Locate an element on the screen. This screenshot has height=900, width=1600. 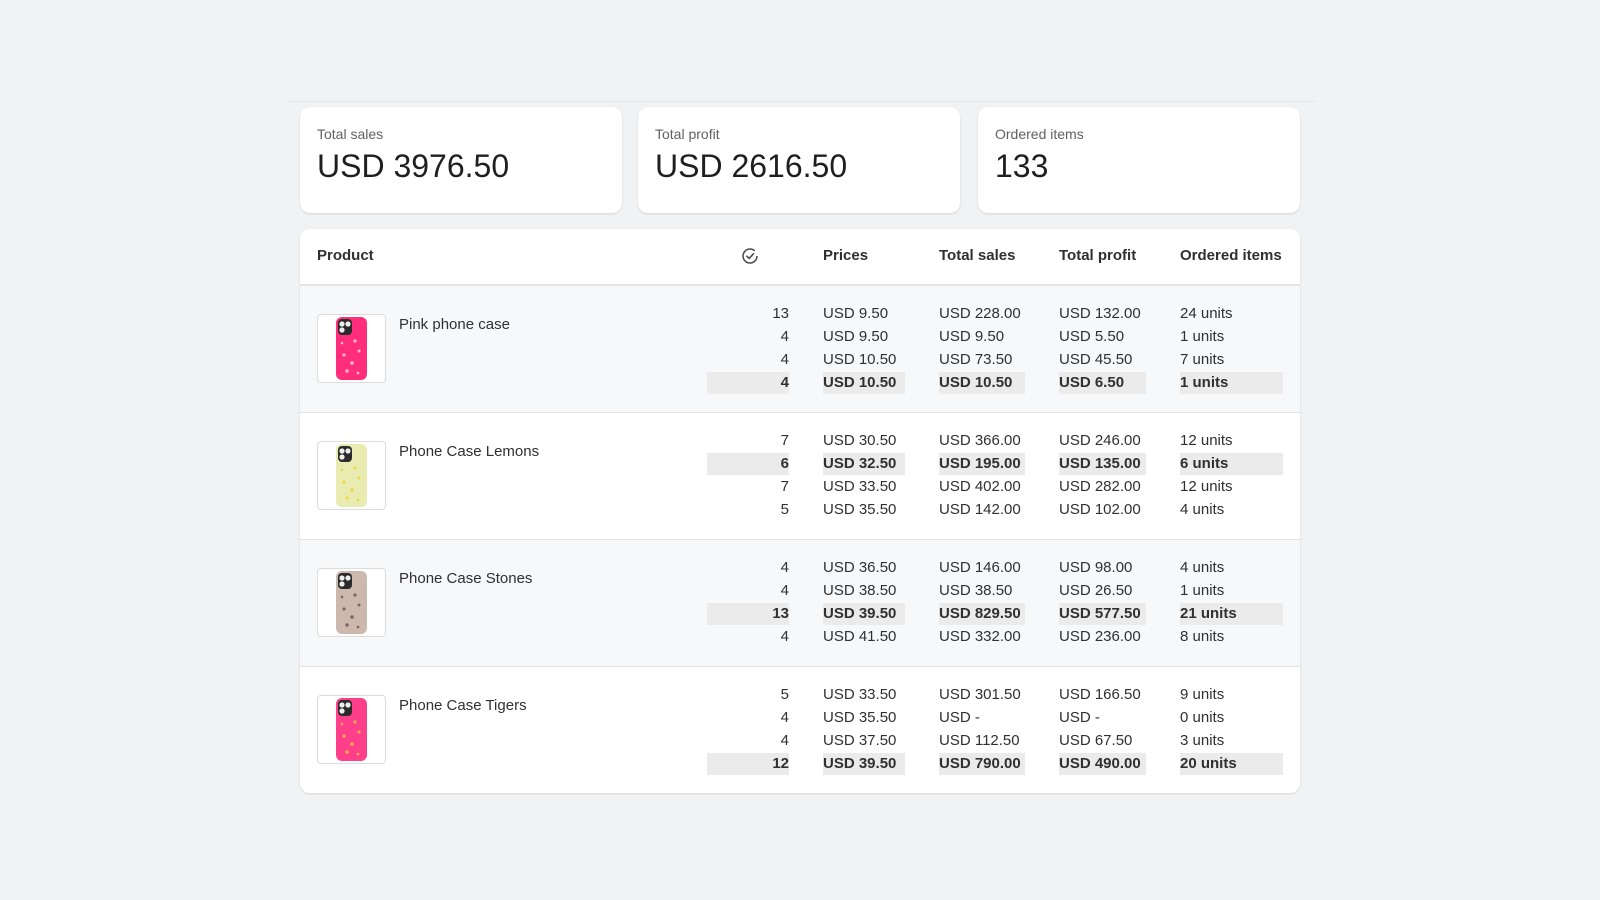
cell-profit: USD 135.00 is located at coordinates (1102, 464).